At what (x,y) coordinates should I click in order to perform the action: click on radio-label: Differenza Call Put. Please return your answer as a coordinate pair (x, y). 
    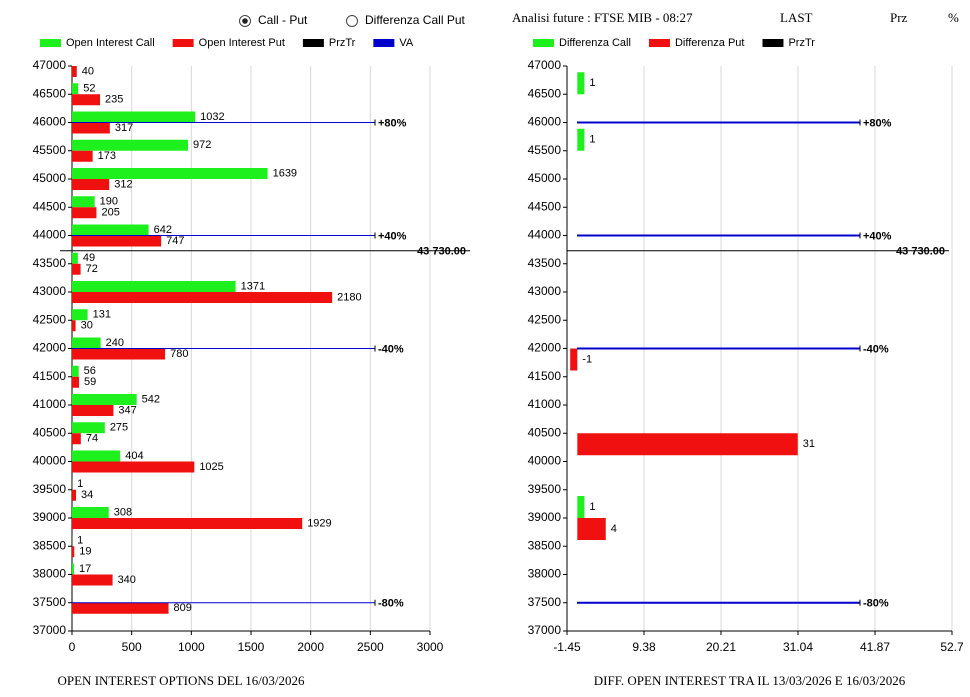
    Looking at the image, I should click on (415, 20).